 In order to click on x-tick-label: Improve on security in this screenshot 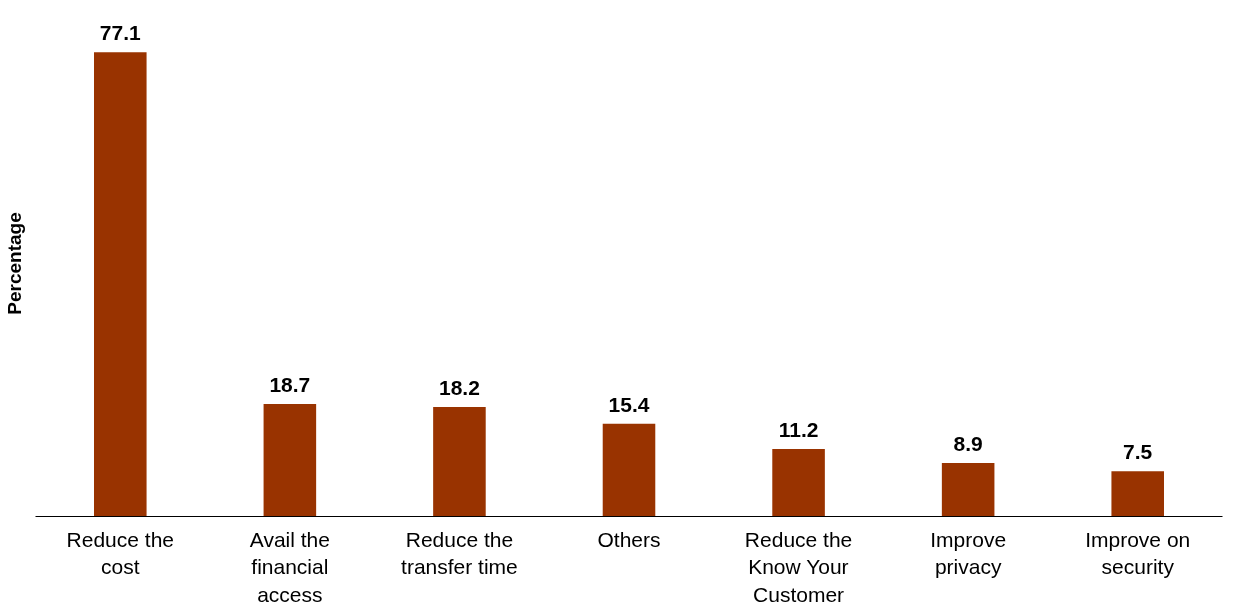, I will do `click(1138, 553)`.